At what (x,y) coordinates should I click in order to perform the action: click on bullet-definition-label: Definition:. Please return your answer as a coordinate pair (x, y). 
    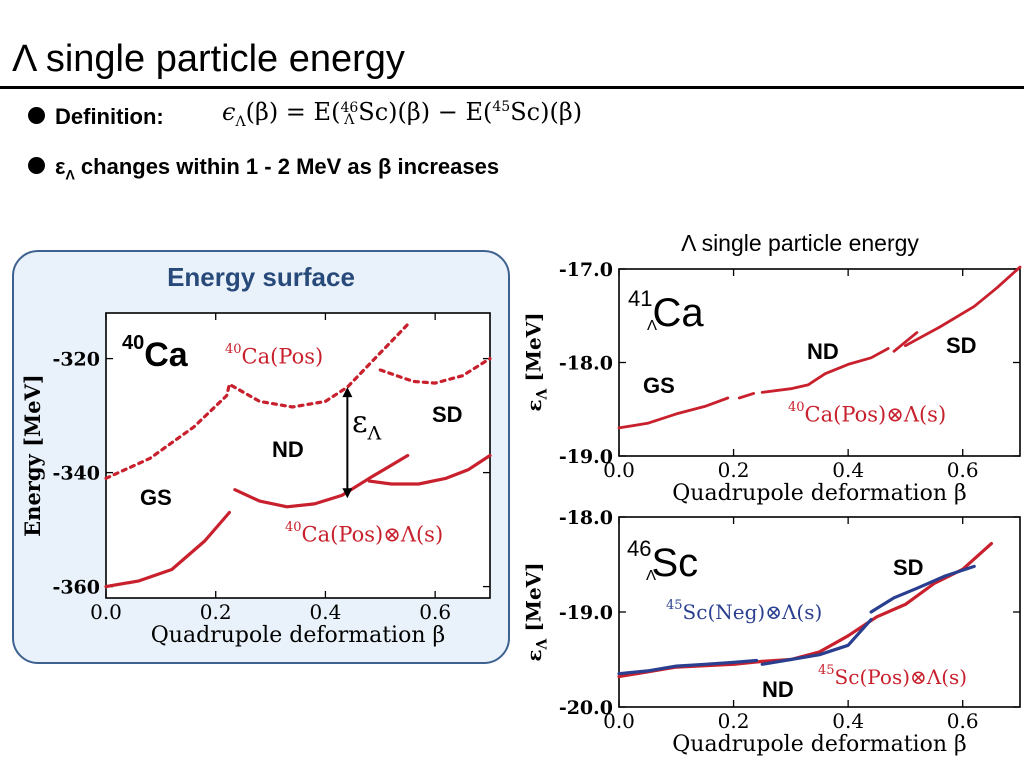
    Looking at the image, I should click on (109, 116).